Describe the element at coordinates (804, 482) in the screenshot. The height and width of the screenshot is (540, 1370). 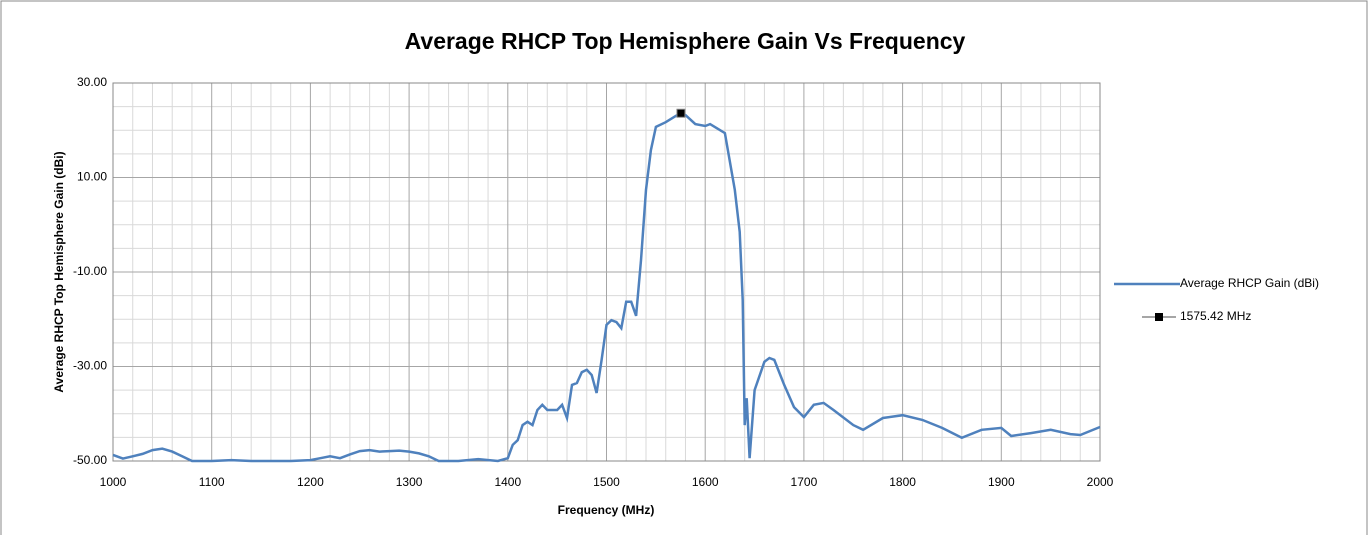
I see `x-tick-label: 1700` at that location.